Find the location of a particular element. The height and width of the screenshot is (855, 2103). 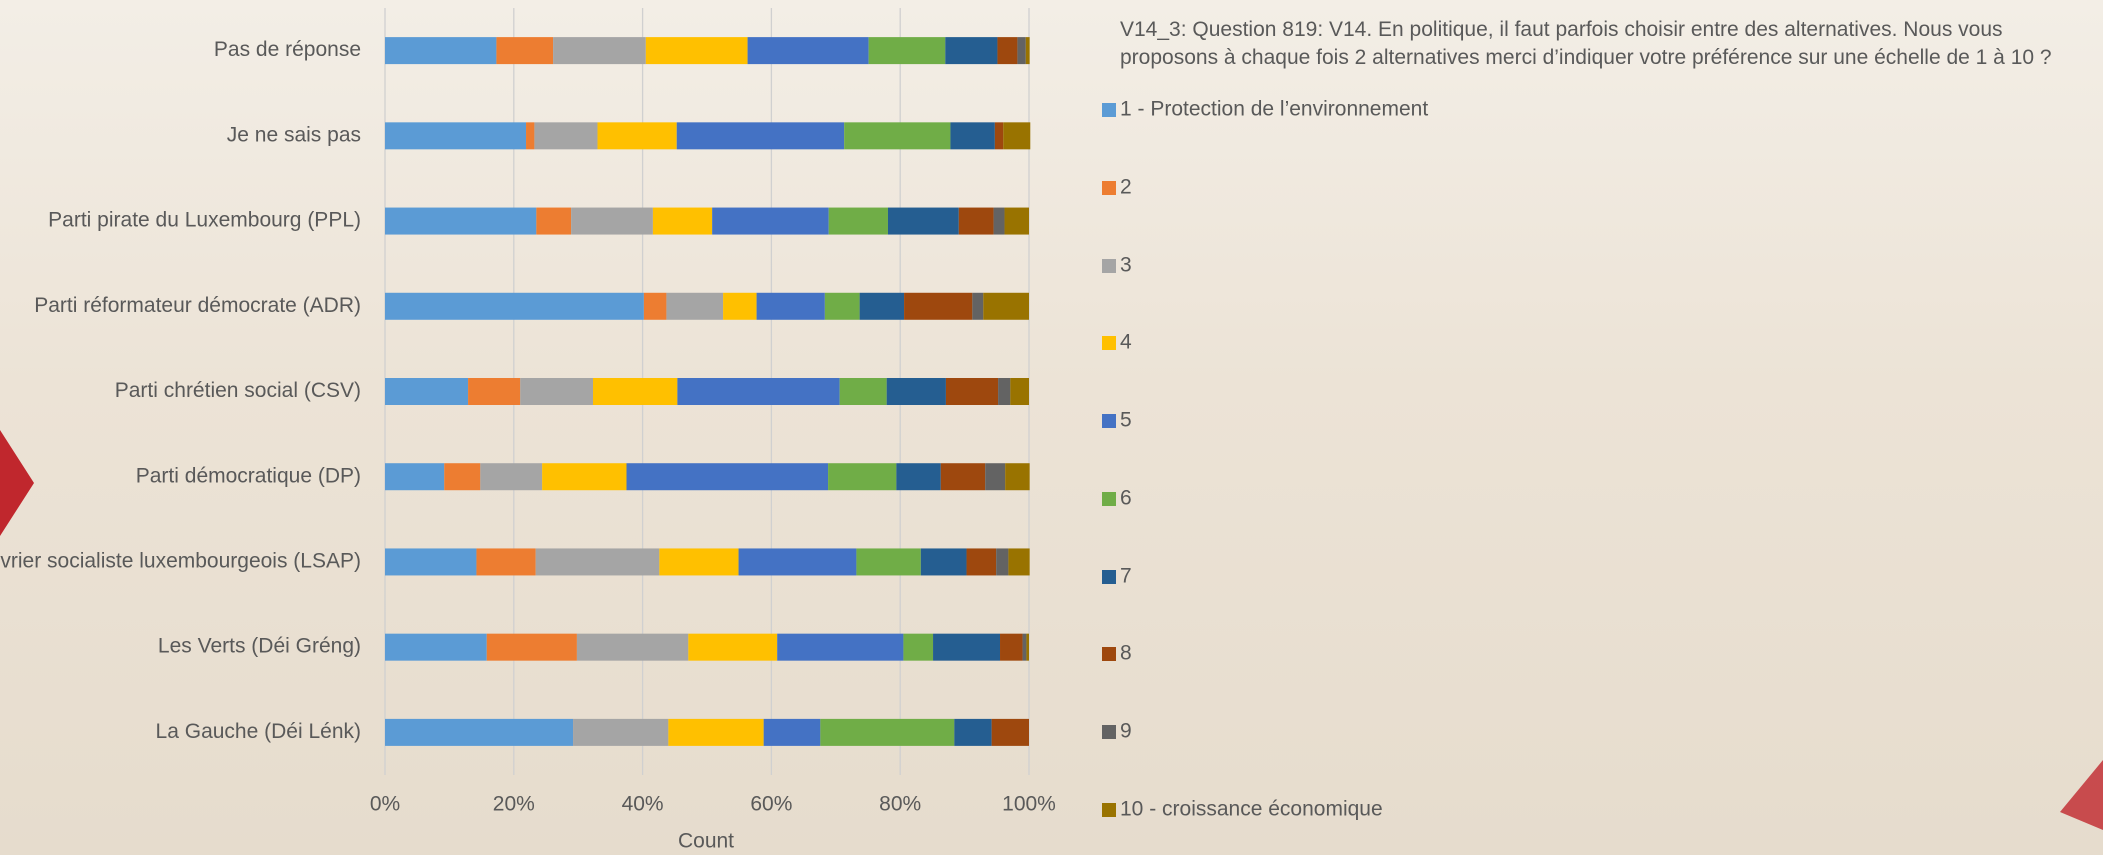

legend-label: 3 is located at coordinates (1126, 265).